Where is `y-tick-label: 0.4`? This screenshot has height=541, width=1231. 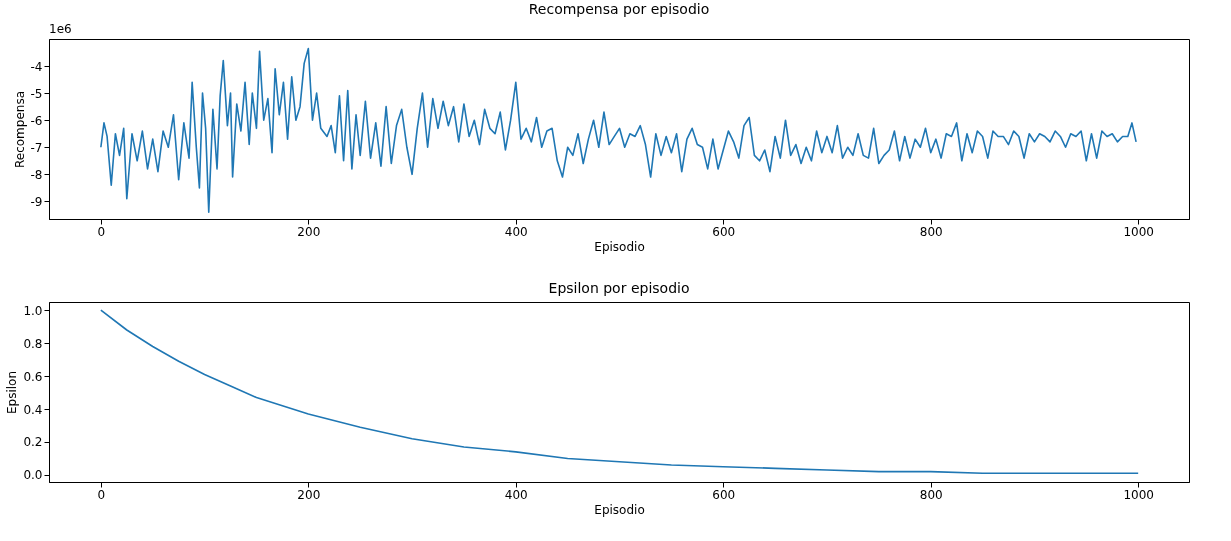
y-tick-label: 0.4 is located at coordinates (33, 409).